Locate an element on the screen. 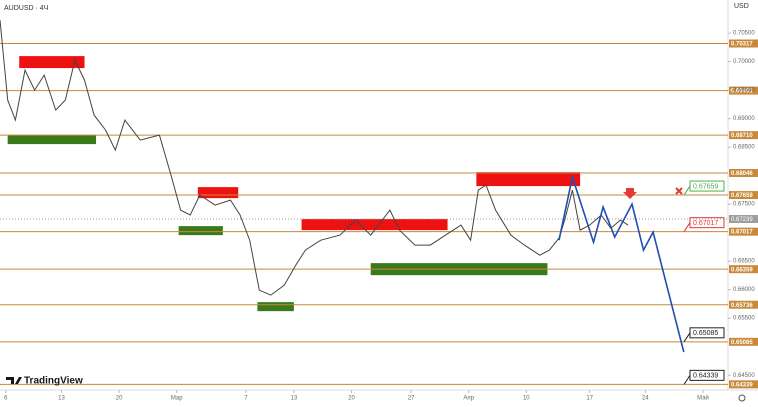  y-tick-label: 0.69500 is located at coordinates (744, 91).